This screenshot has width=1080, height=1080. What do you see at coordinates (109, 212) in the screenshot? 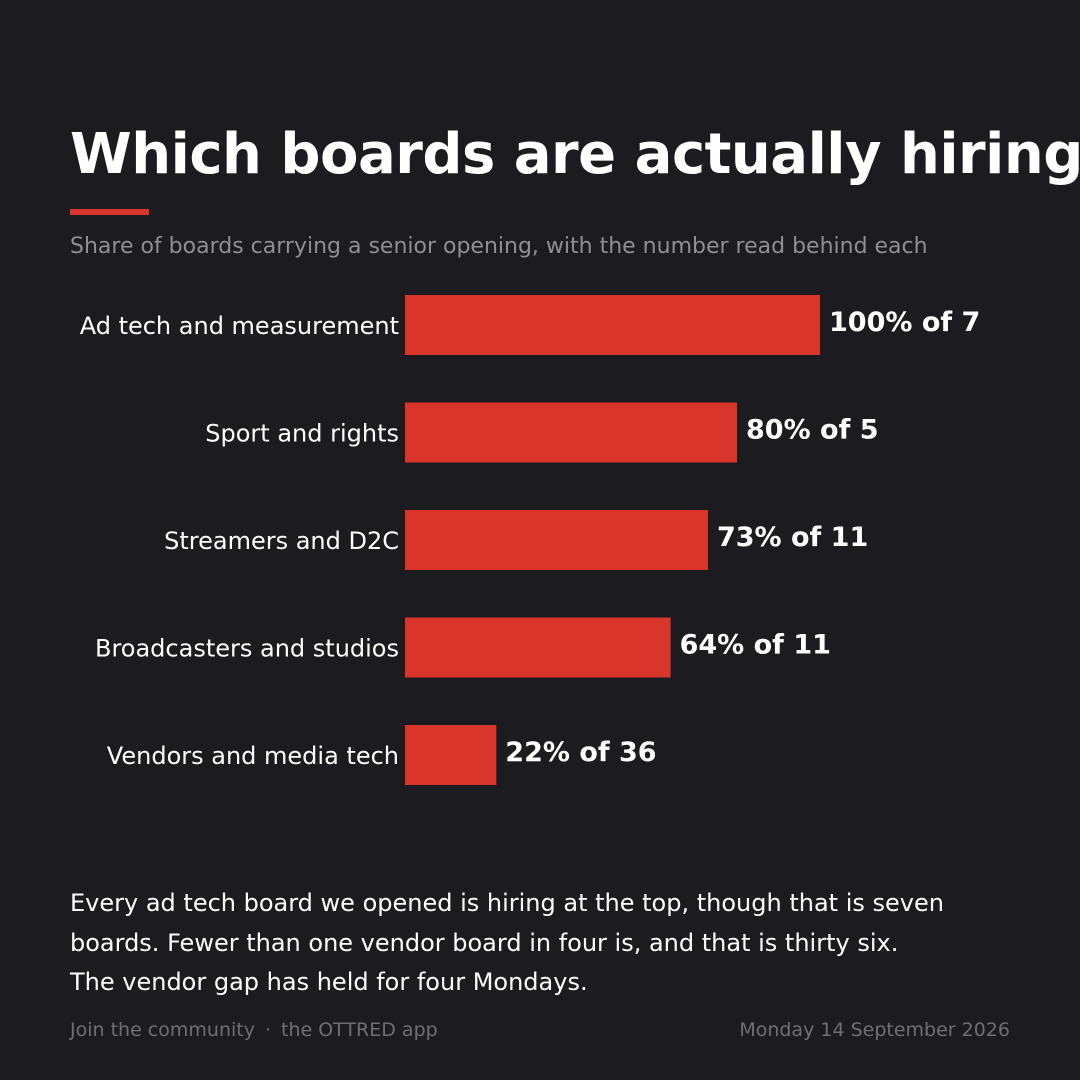
I see `accent-rule` at bounding box center [109, 212].